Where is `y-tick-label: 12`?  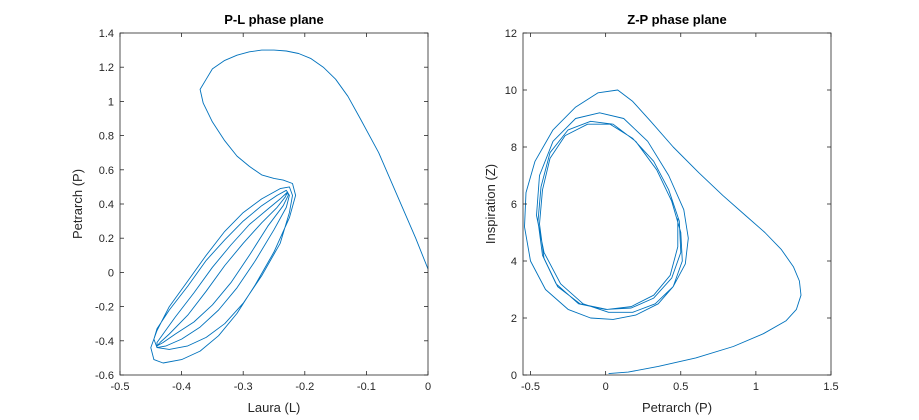 y-tick-label: 12 is located at coordinates (511, 34).